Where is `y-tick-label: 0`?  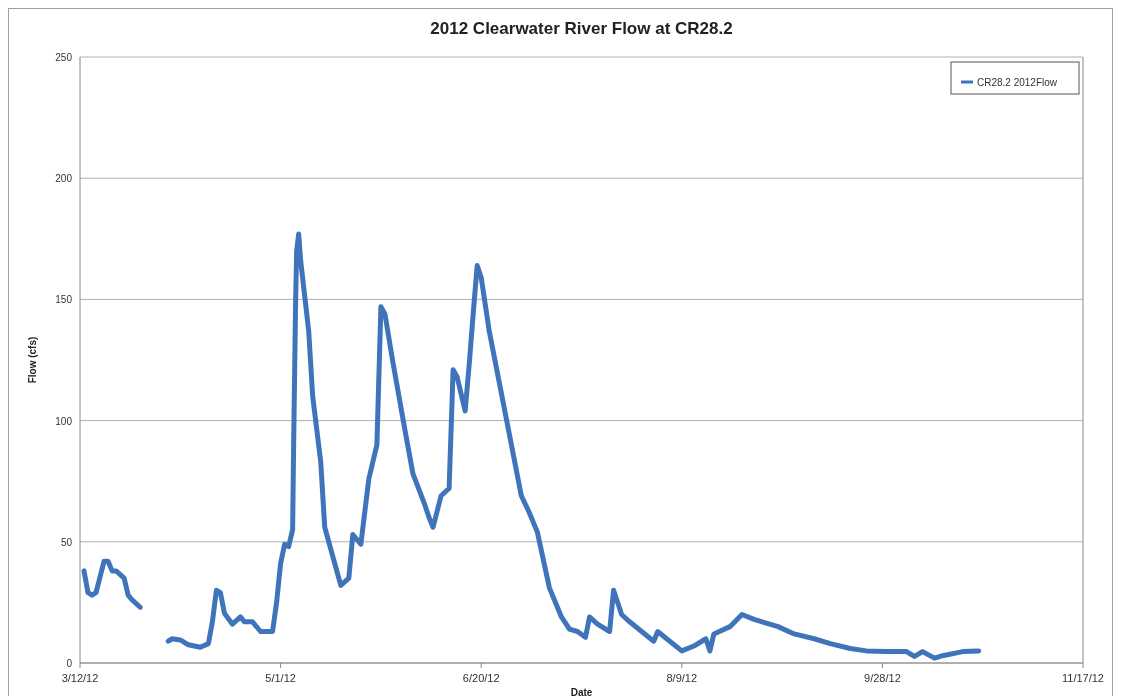 y-tick-label: 0 is located at coordinates (69, 663).